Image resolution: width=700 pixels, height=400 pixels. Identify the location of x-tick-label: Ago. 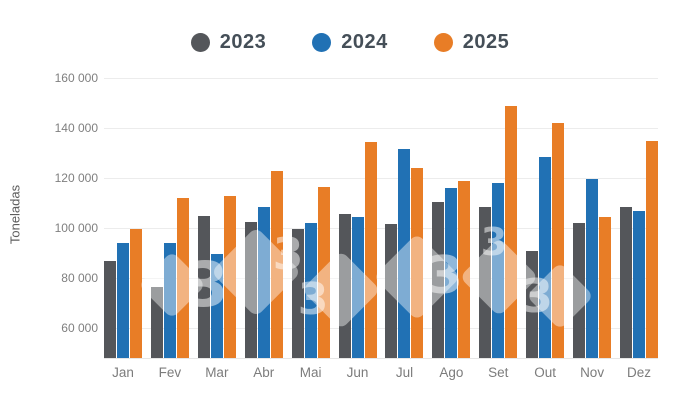
(451, 372).